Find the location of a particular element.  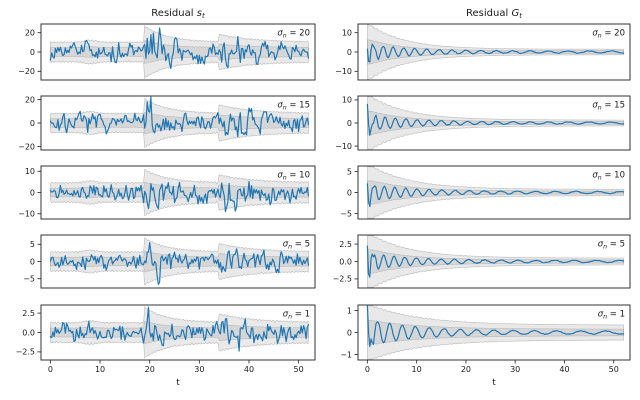

panel-s-sigma-15: 20 0 −20 σn = 15 is located at coordinates (167, 123).